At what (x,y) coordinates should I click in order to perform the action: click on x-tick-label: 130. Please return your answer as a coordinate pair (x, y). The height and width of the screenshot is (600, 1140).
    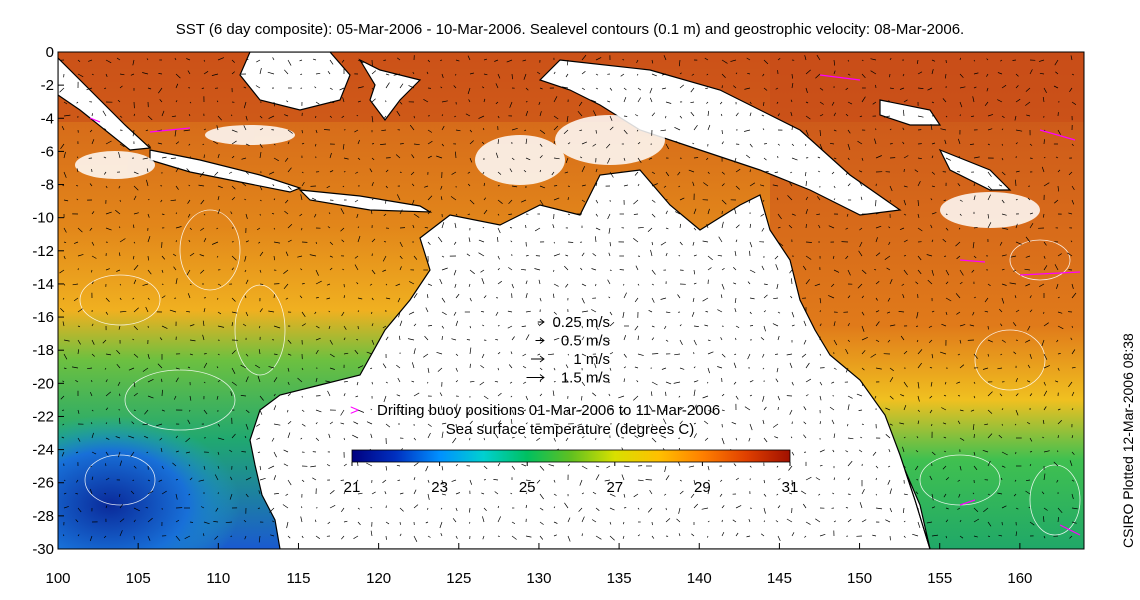
    Looking at the image, I should click on (538, 578).